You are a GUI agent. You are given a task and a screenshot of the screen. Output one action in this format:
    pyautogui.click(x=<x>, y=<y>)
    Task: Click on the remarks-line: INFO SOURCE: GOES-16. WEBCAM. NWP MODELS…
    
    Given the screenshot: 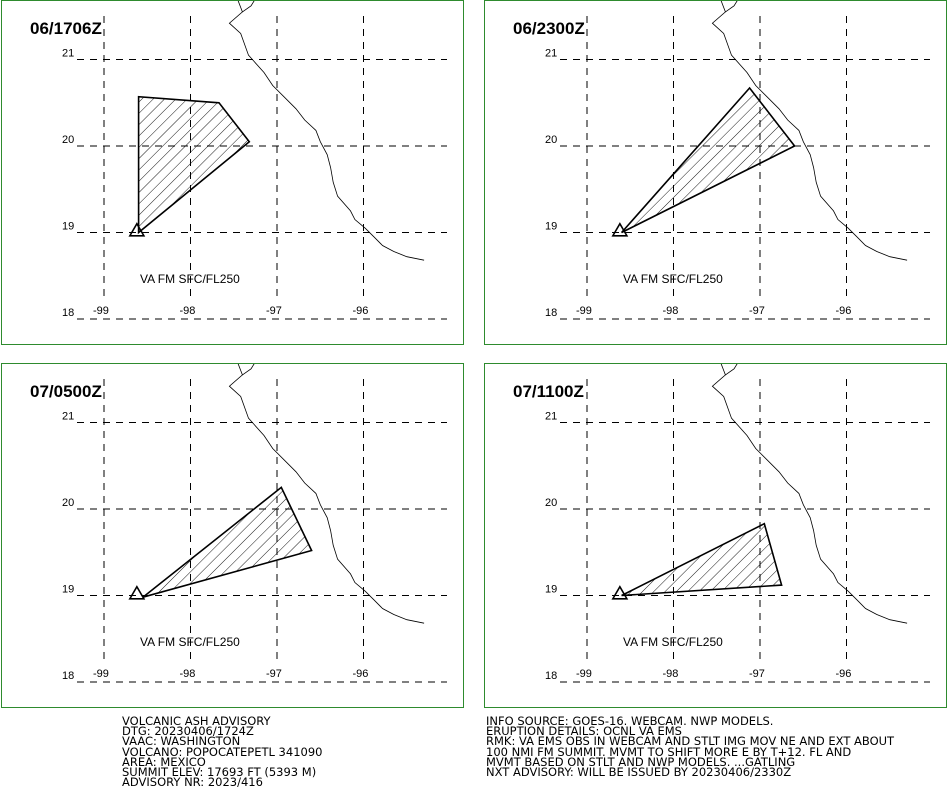 What is the action you would take?
    pyautogui.click(x=630, y=721)
    